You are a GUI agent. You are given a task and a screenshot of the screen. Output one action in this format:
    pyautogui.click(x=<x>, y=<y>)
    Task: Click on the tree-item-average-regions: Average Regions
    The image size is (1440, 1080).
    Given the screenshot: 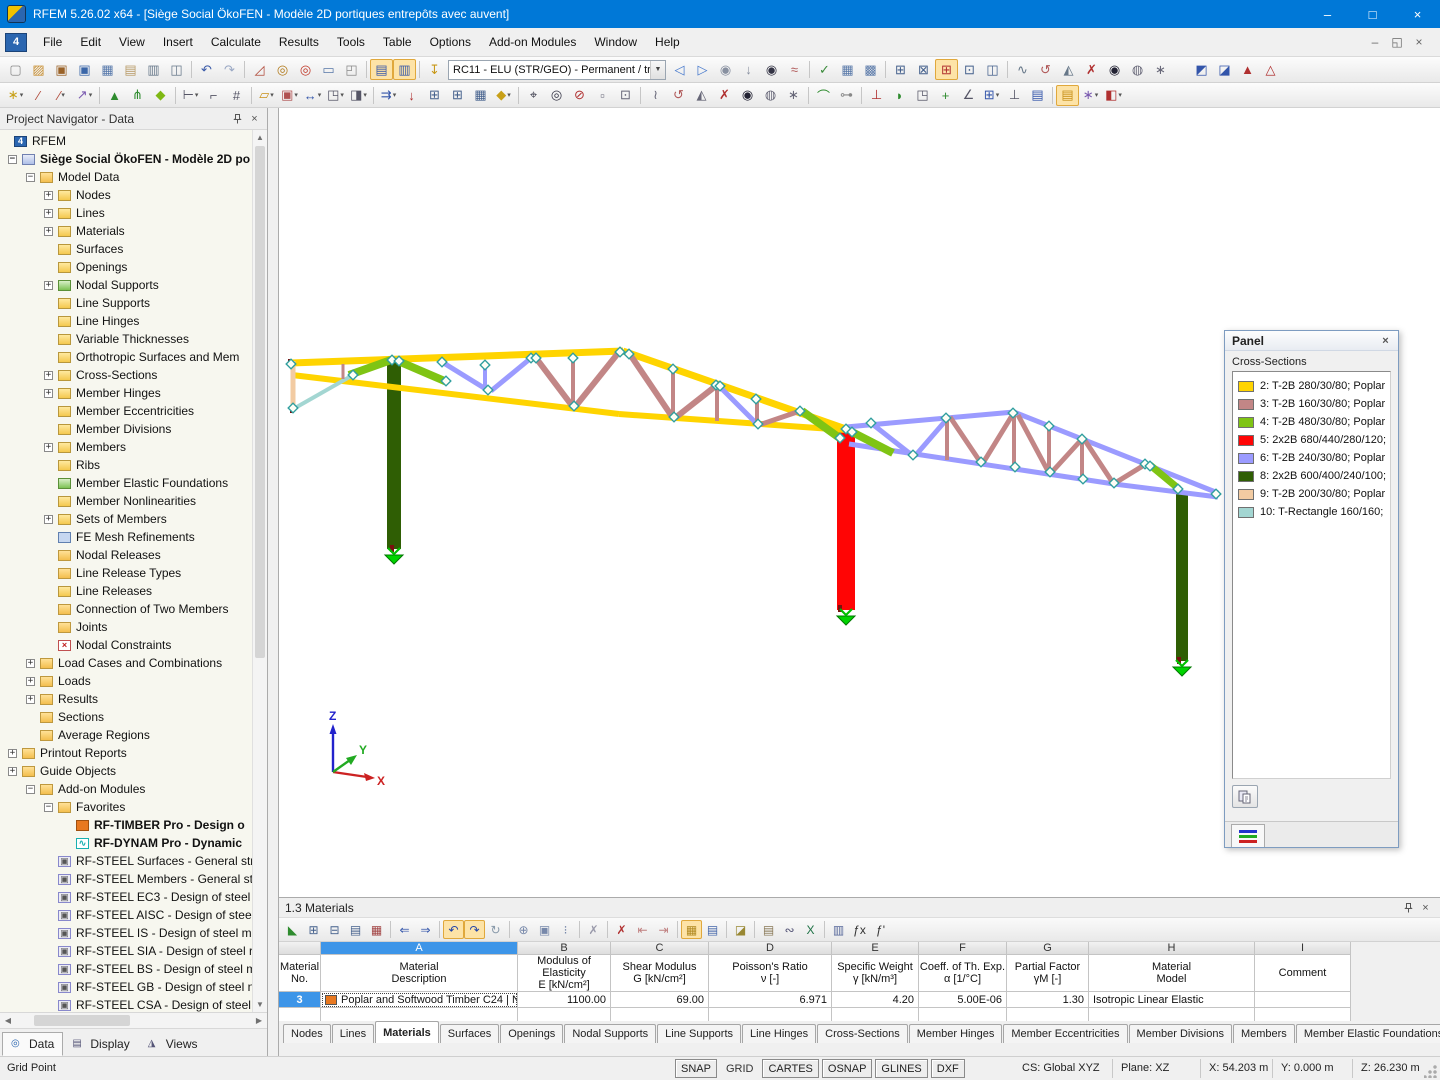 What is the action you would take?
    pyautogui.click(x=126, y=735)
    